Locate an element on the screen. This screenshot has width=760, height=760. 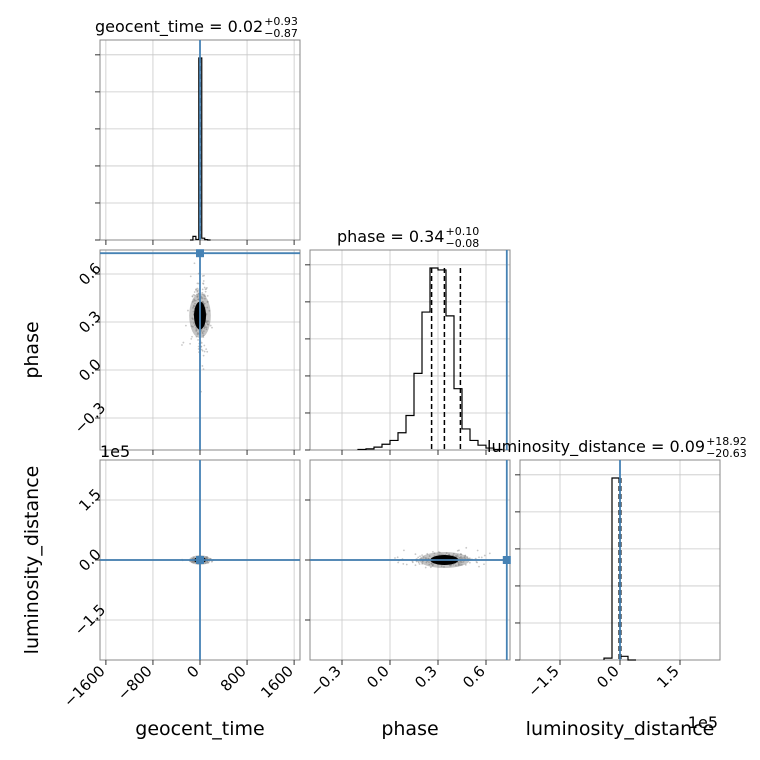
hist-panel-geocent-time is located at coordinates (198, 142).